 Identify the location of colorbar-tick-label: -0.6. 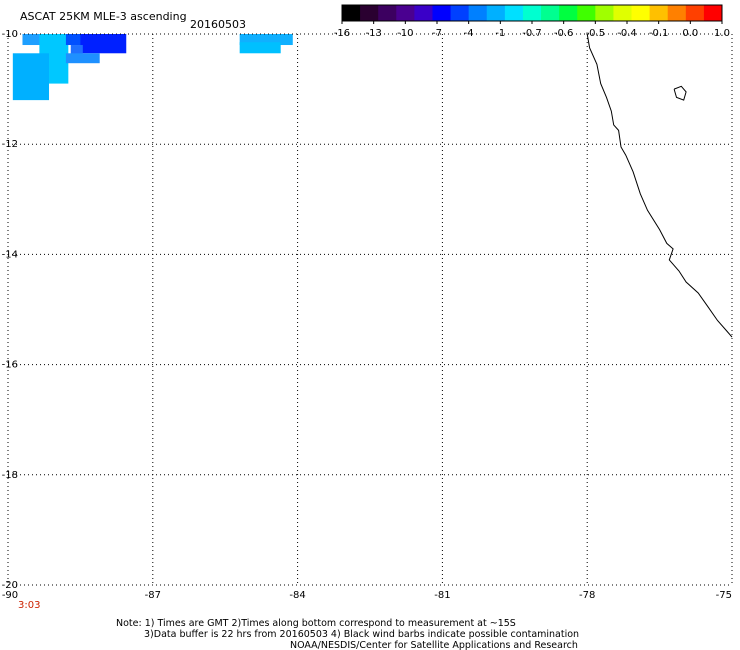
(564, 33).